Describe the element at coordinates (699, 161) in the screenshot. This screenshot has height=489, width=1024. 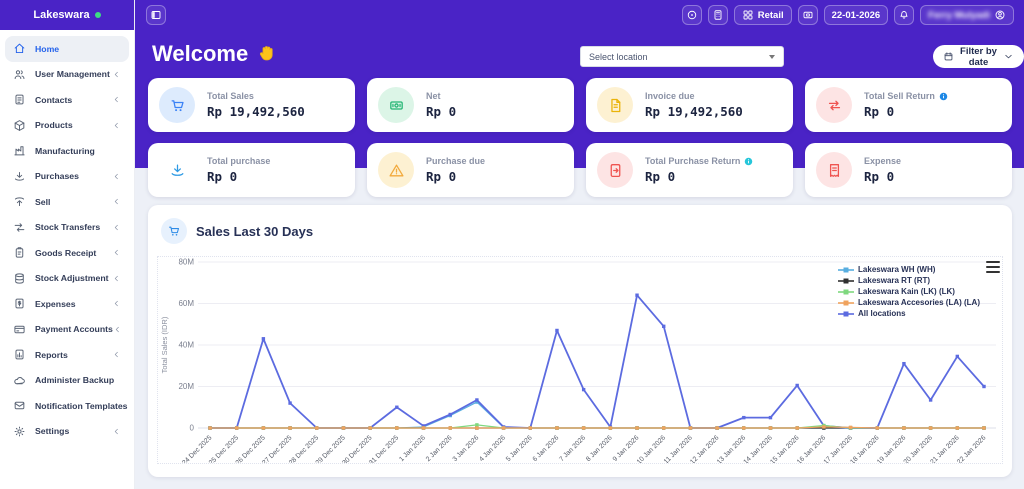
I see `kpi-label: Total Purchase Return` at that location.